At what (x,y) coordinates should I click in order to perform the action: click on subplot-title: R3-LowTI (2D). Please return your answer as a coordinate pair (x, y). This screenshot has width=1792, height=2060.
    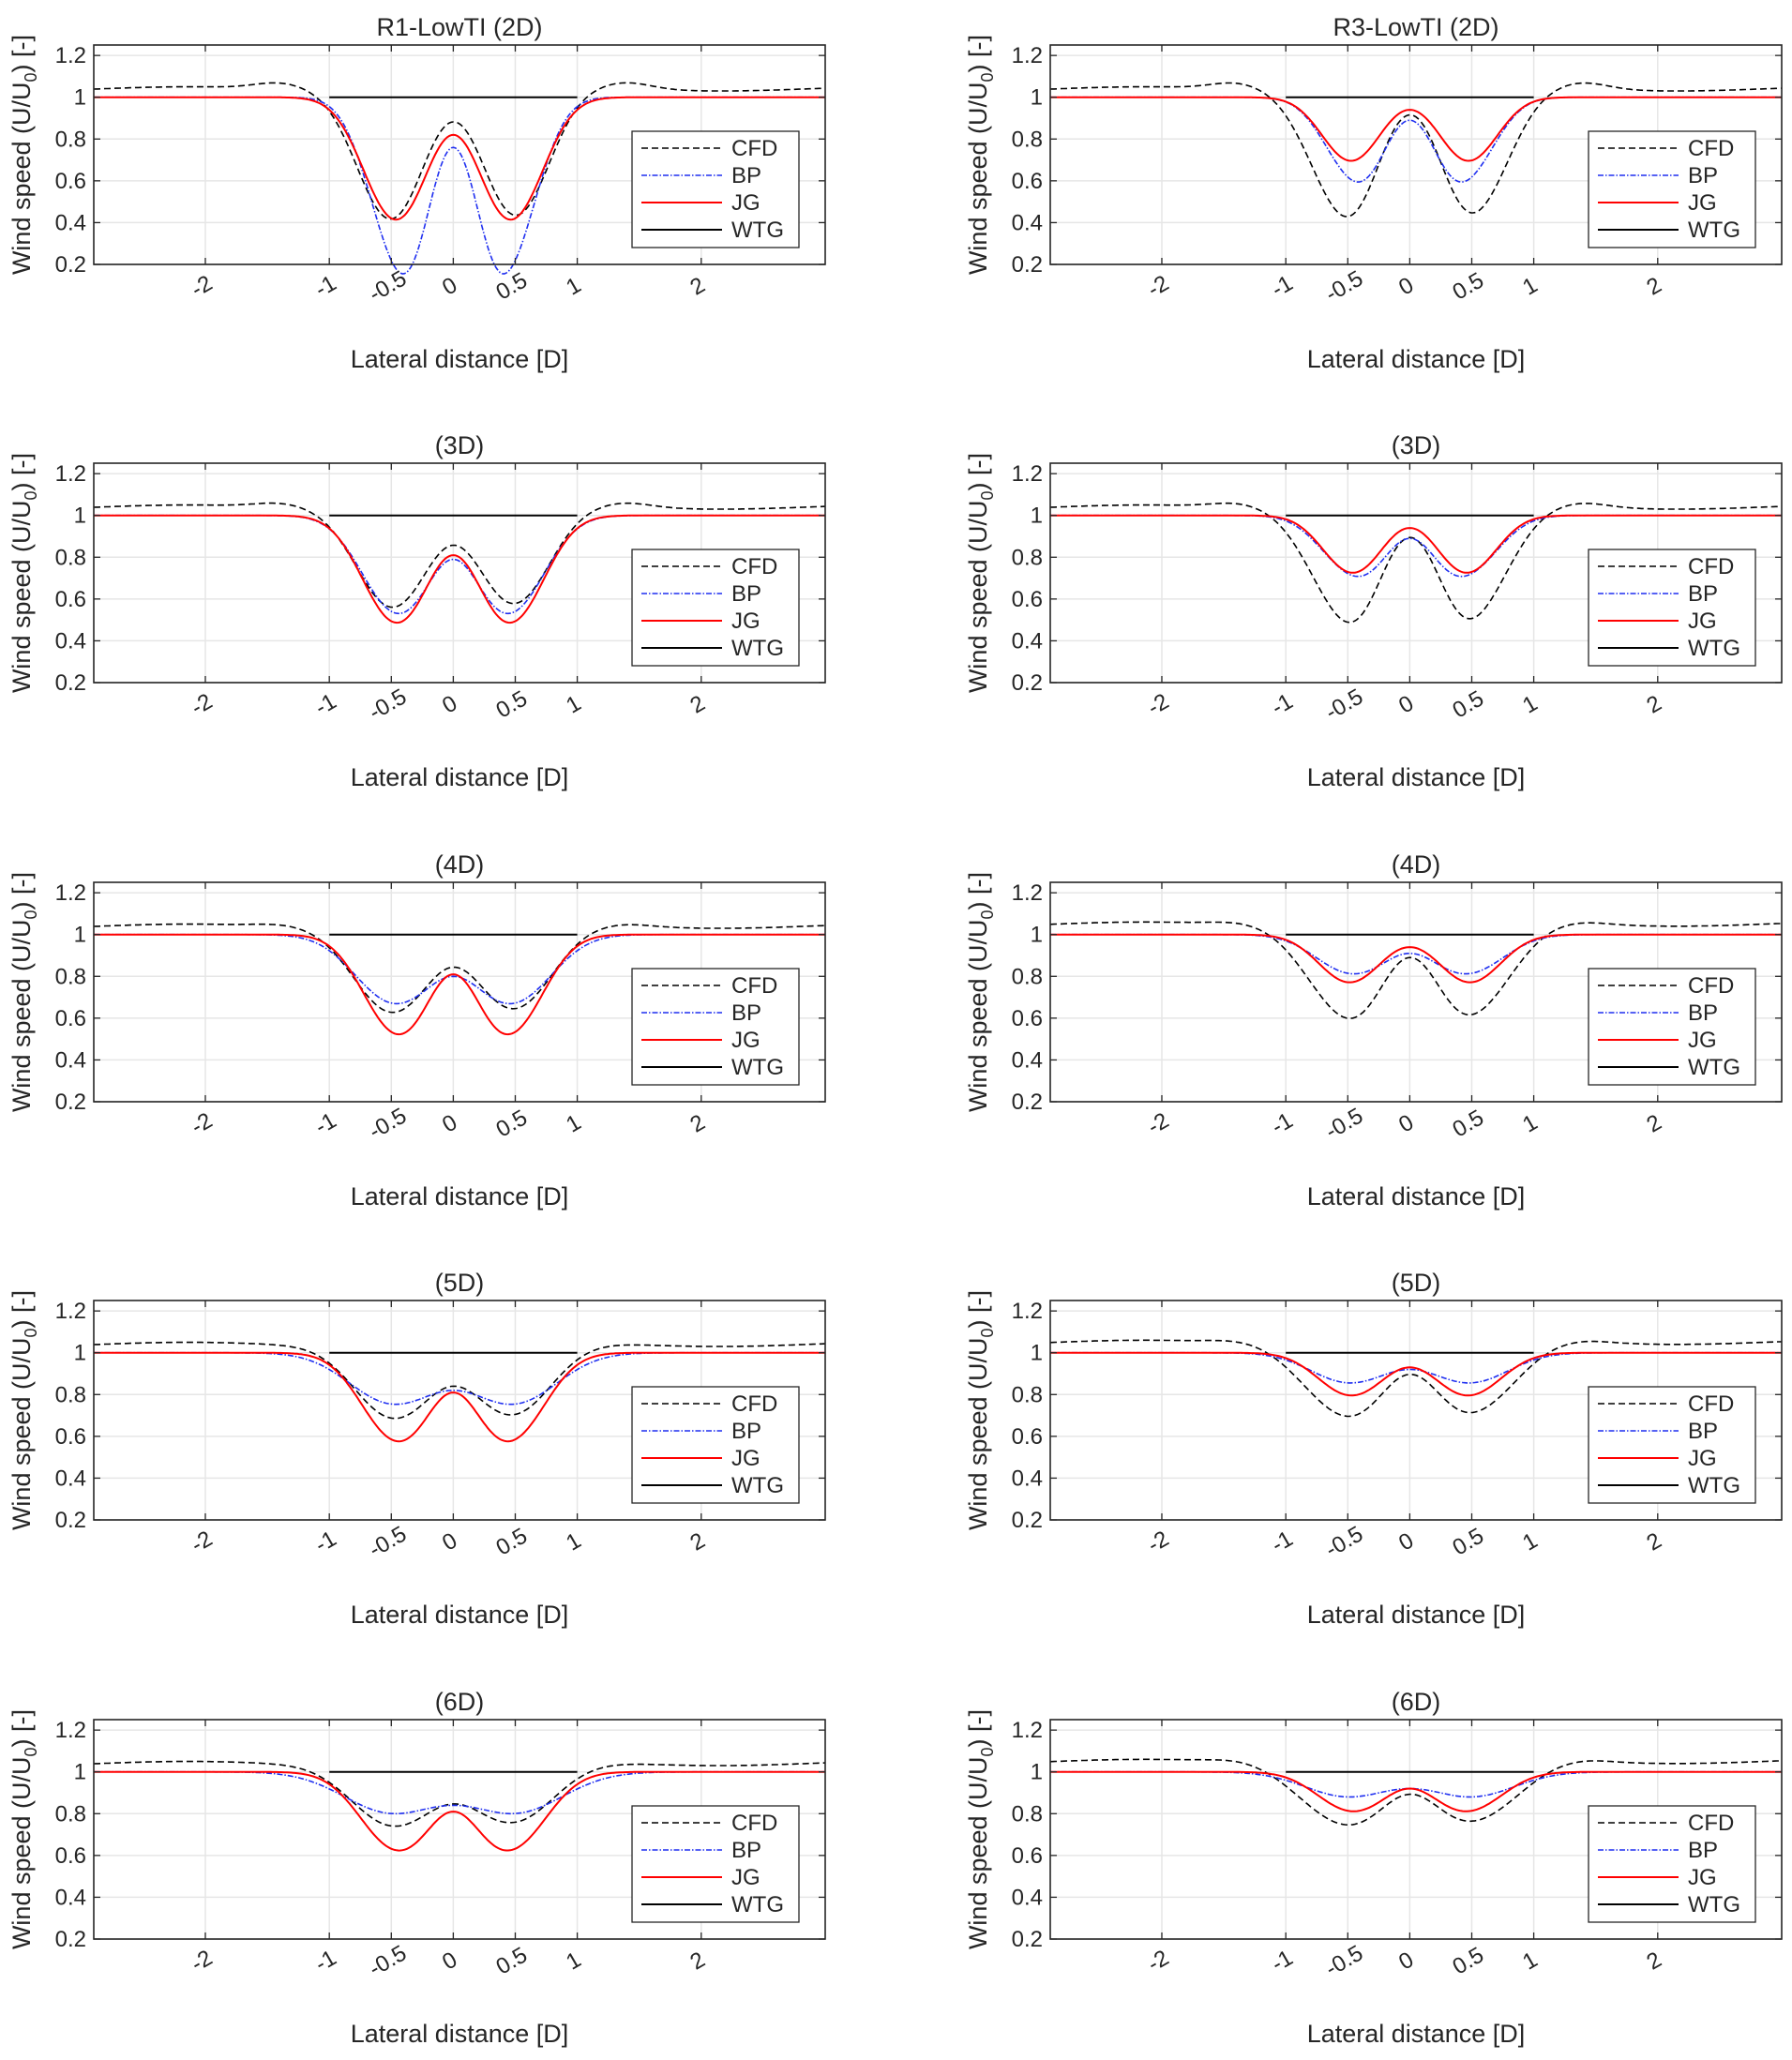
    Looking at the image, I should click on (1415, 27).